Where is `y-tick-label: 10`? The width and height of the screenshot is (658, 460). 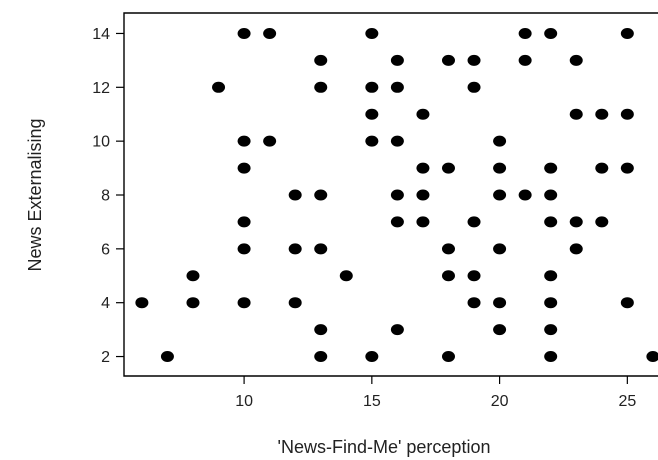 y-tick-label: 10 is located at coordinates (101, 142).